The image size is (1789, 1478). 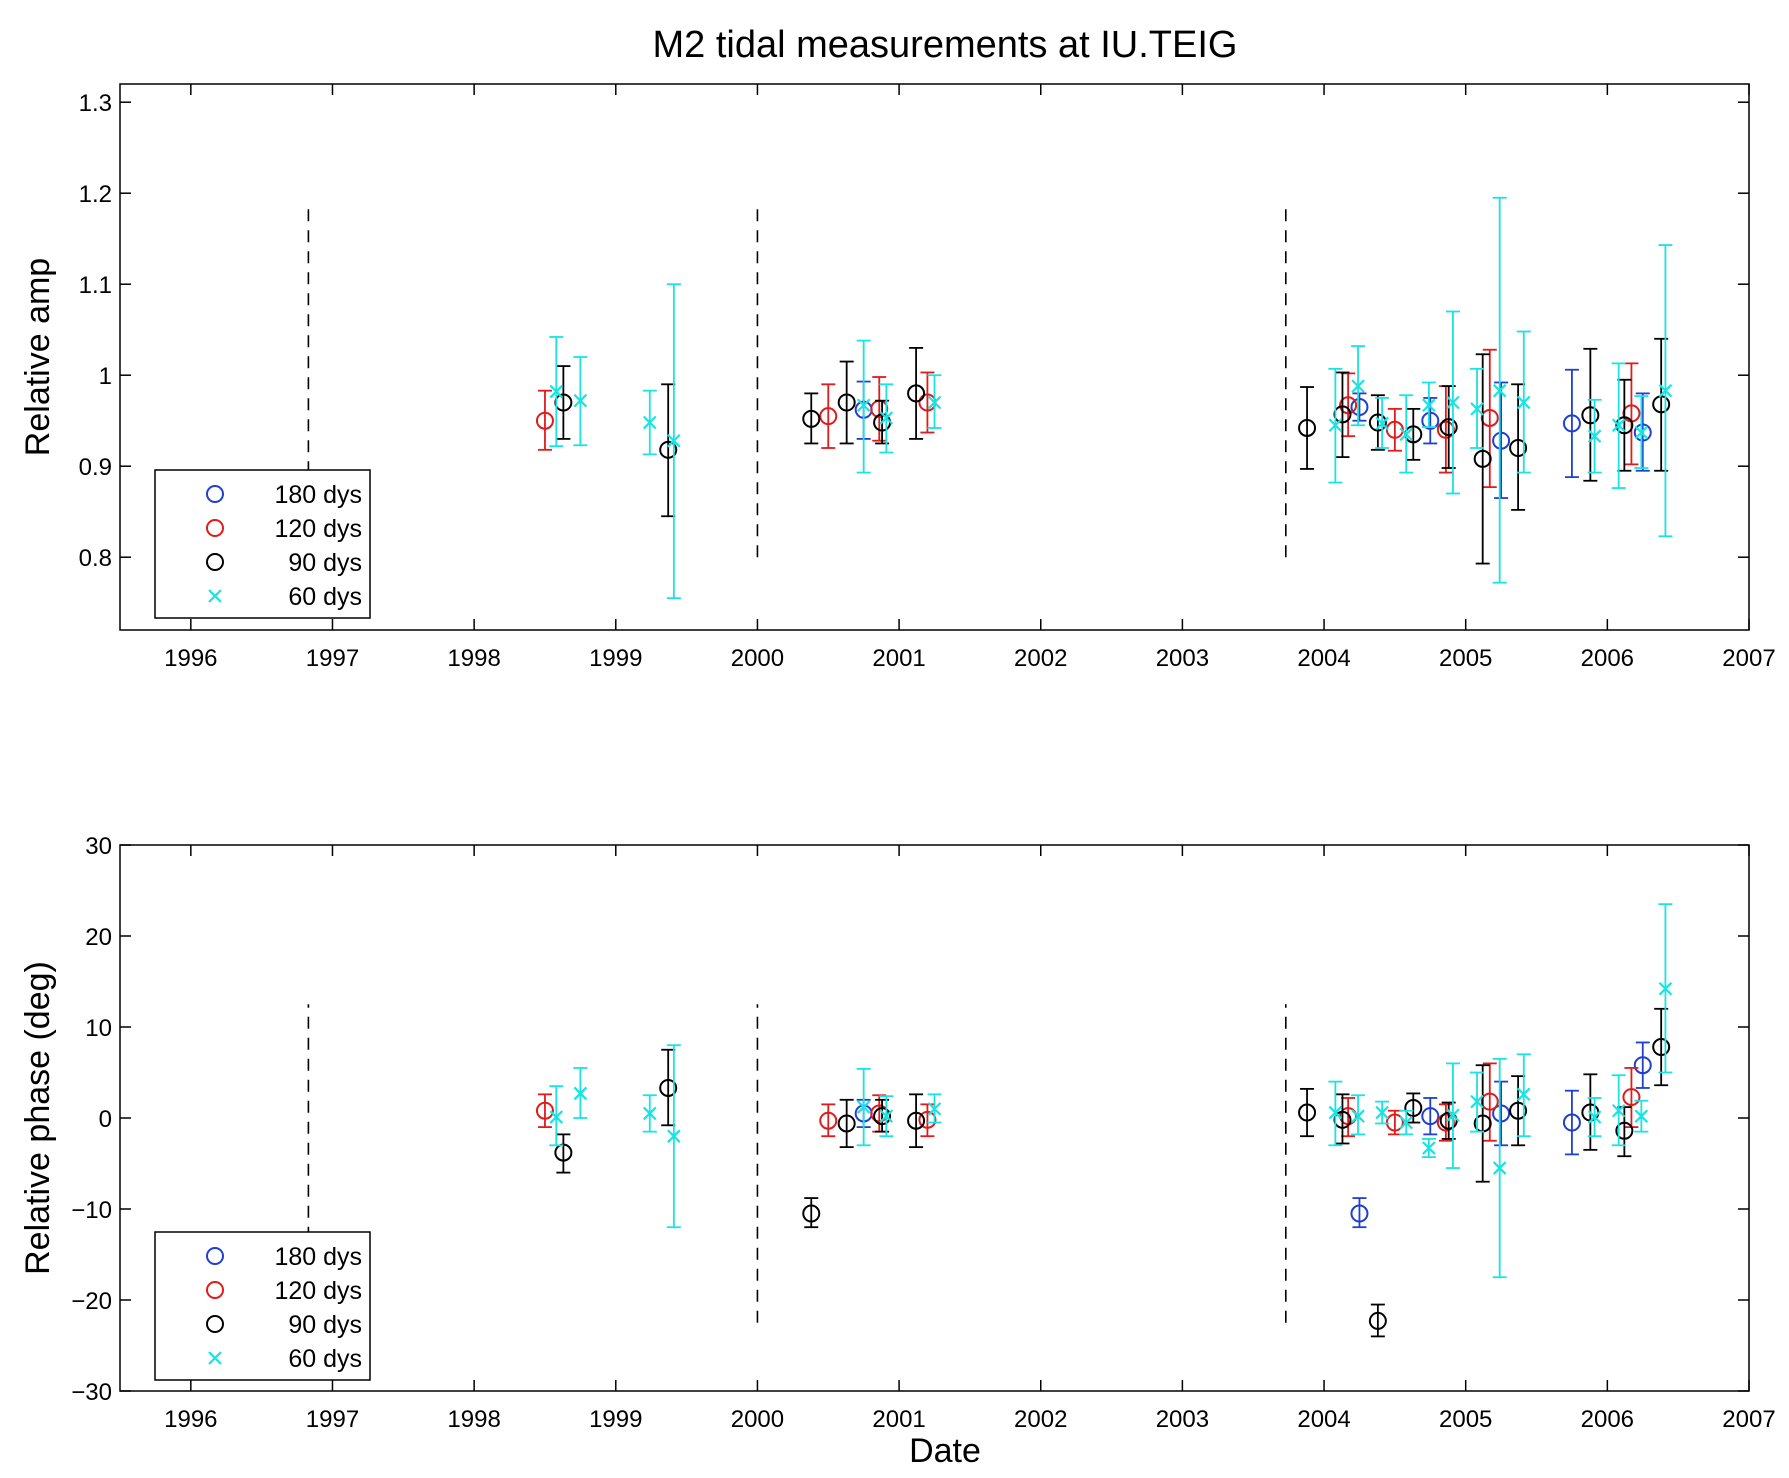 I want to click on x-tick-label: 2005, so click(x=1465, y=658).